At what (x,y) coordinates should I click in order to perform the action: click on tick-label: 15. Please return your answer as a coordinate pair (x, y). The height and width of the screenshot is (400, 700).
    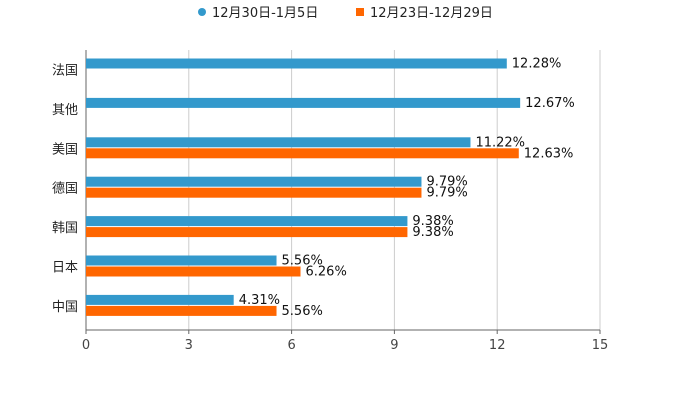
    Looking at the image, I should click on (600, 345).